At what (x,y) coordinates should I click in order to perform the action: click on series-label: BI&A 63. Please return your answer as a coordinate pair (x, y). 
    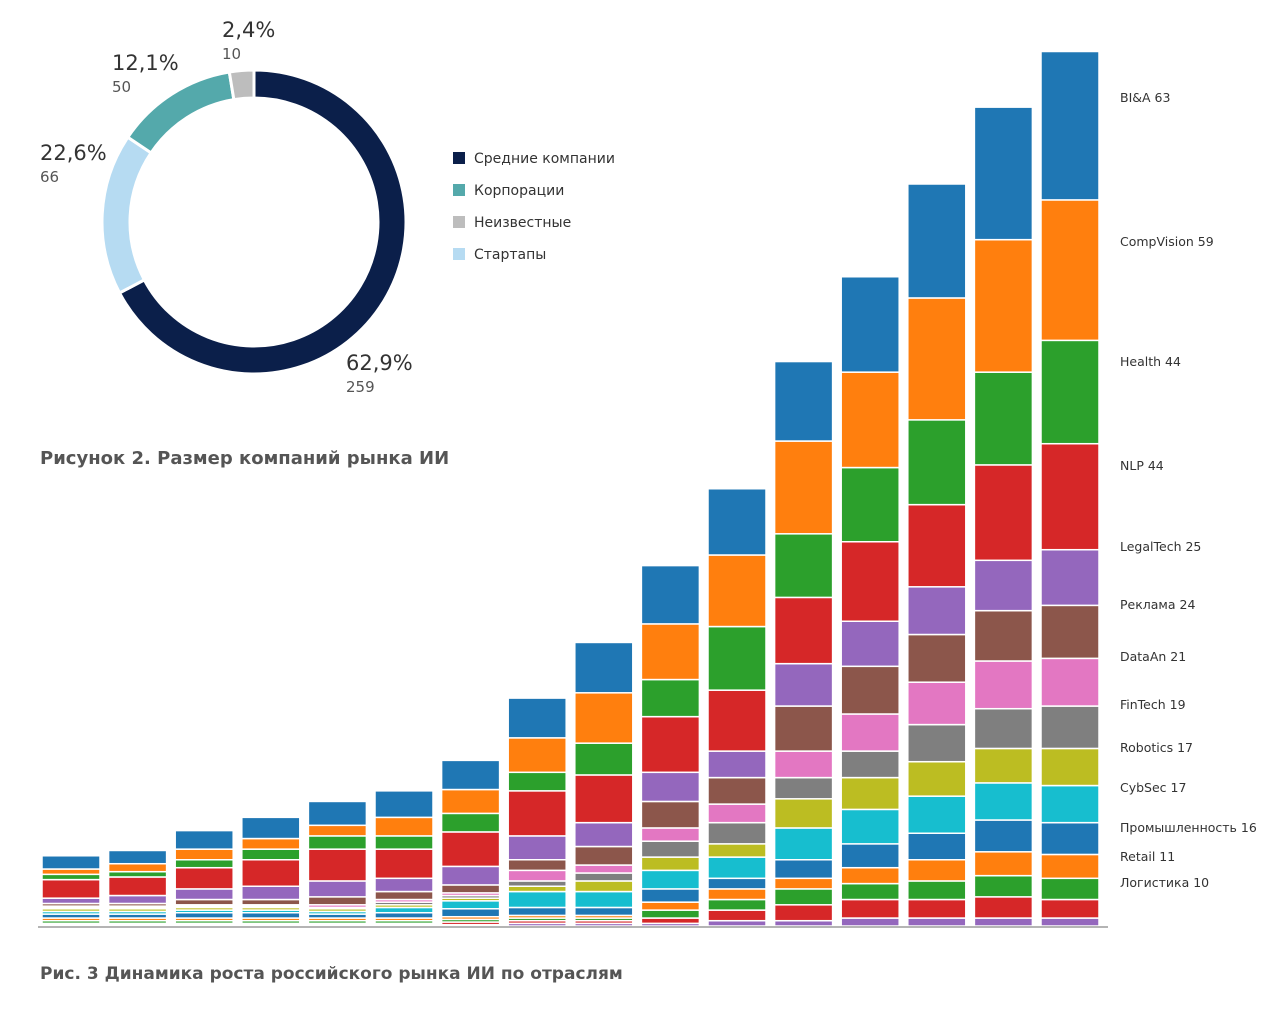
    Looking at the image, I should click on (1145, 97).